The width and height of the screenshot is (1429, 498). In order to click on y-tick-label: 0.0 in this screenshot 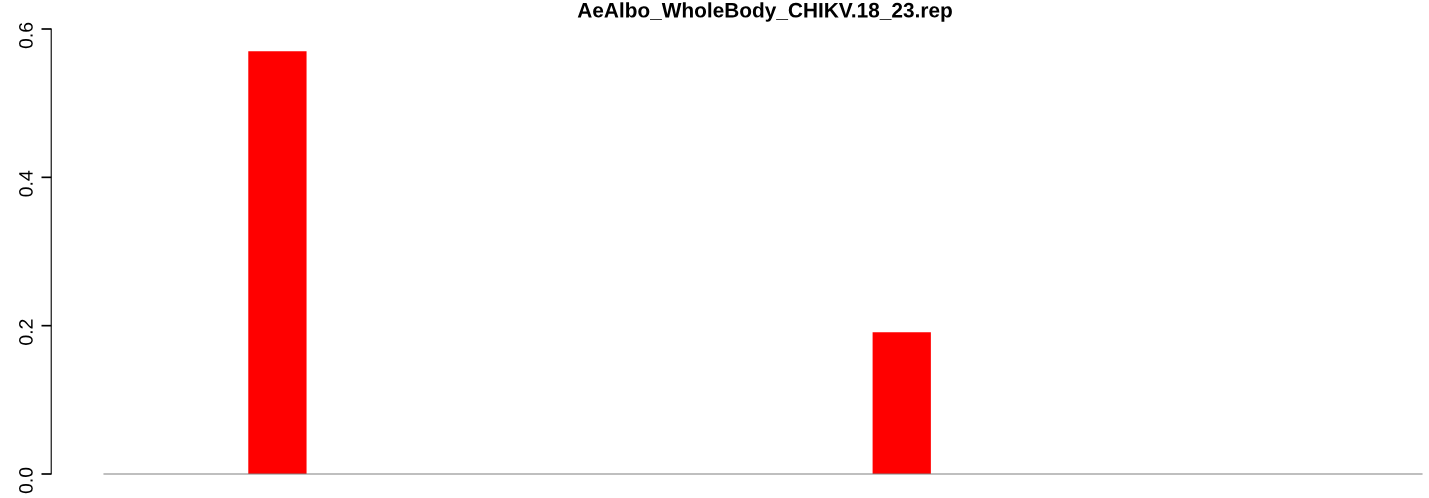, I will do `click(26, 480)`.